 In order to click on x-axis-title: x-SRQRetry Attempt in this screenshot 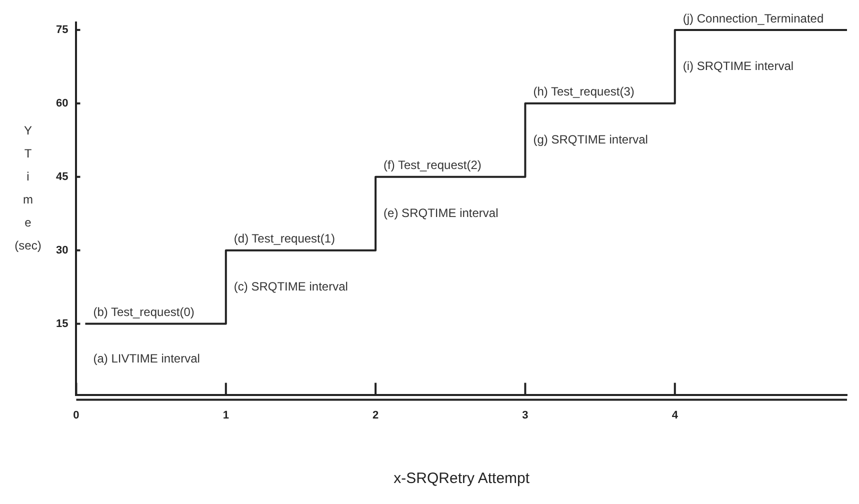, I will do `click(462, 479)`.